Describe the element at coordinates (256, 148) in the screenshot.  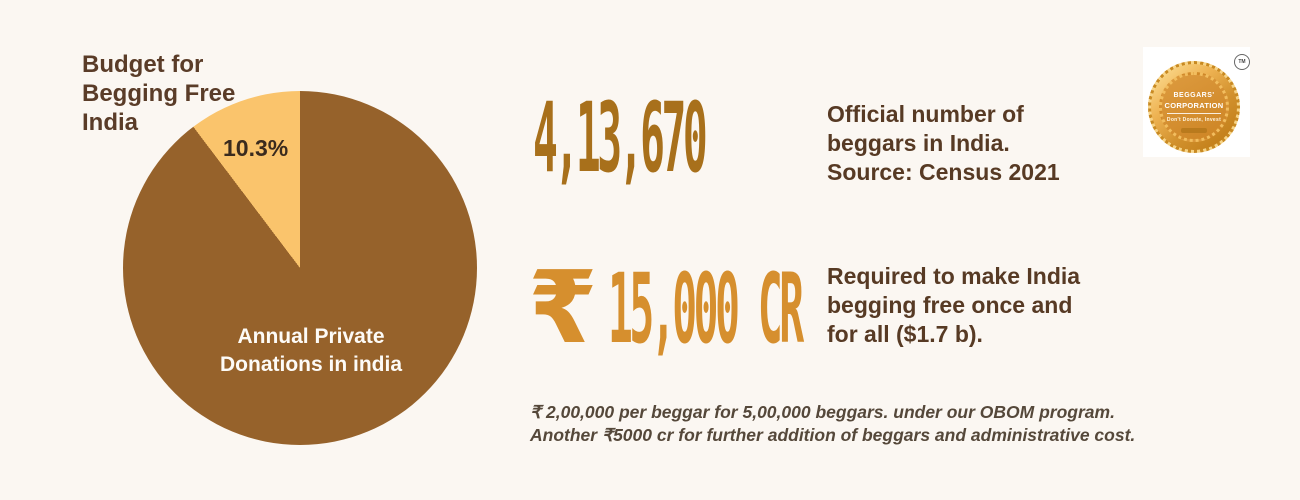
I see `pie-slice-percentage-label: 10.3%` at that location.